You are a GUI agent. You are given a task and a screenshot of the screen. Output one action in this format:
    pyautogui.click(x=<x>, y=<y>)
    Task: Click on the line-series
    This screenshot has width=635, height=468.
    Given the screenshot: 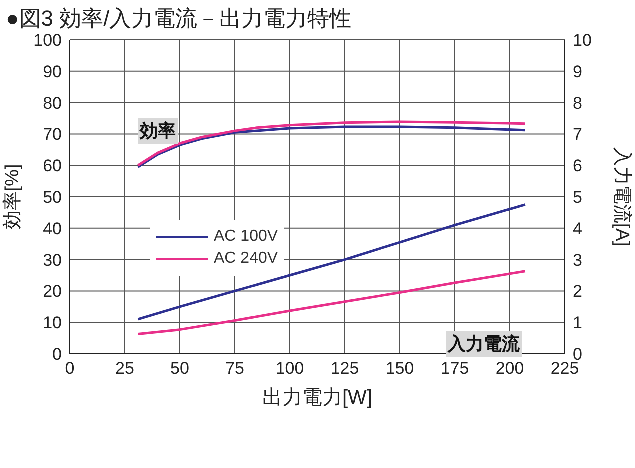 What is the action you would take?
    pyautogui.click(x=331, y=303)
    